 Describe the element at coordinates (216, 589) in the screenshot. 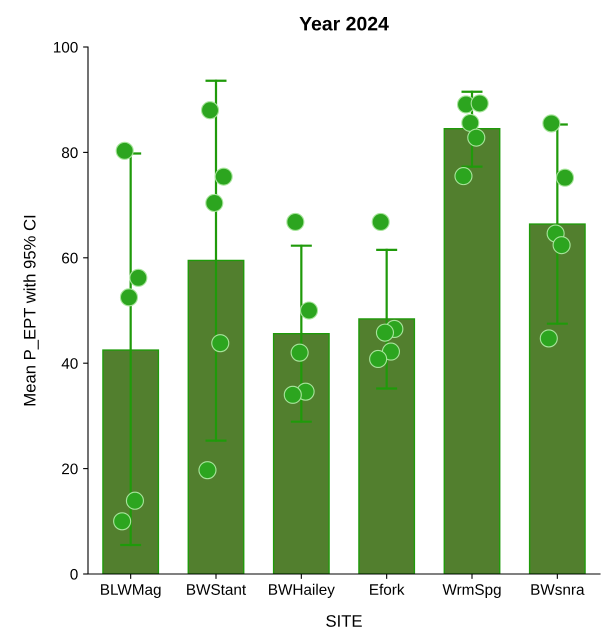

I see `x-tick-label: BWStant` at that location.